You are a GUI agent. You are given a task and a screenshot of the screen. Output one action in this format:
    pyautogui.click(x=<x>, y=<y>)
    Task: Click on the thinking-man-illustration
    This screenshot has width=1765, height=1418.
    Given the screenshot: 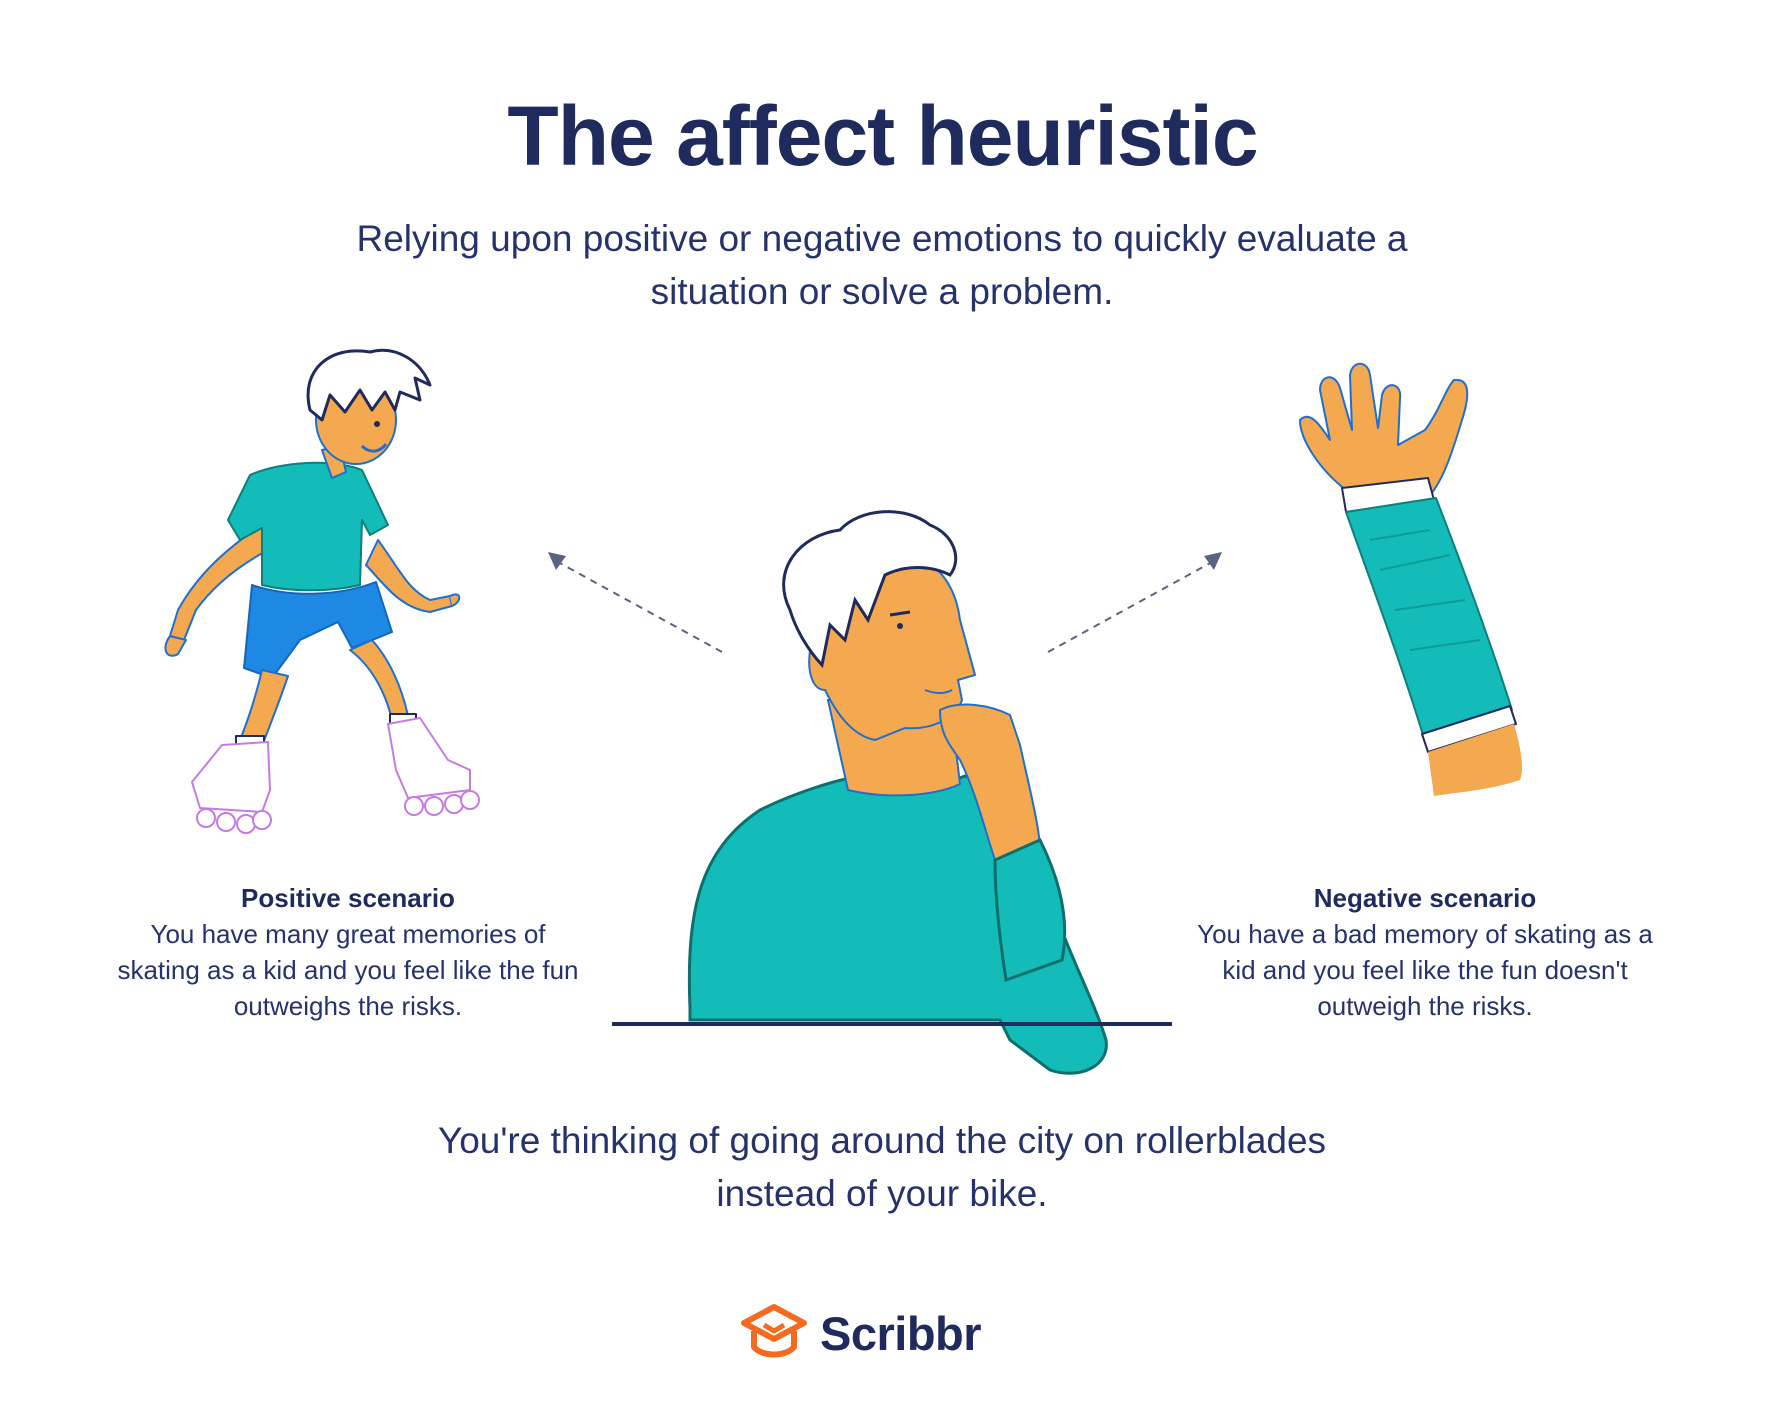 What is the action you would take?
    pyautogui.click(x=892, y=792)
    